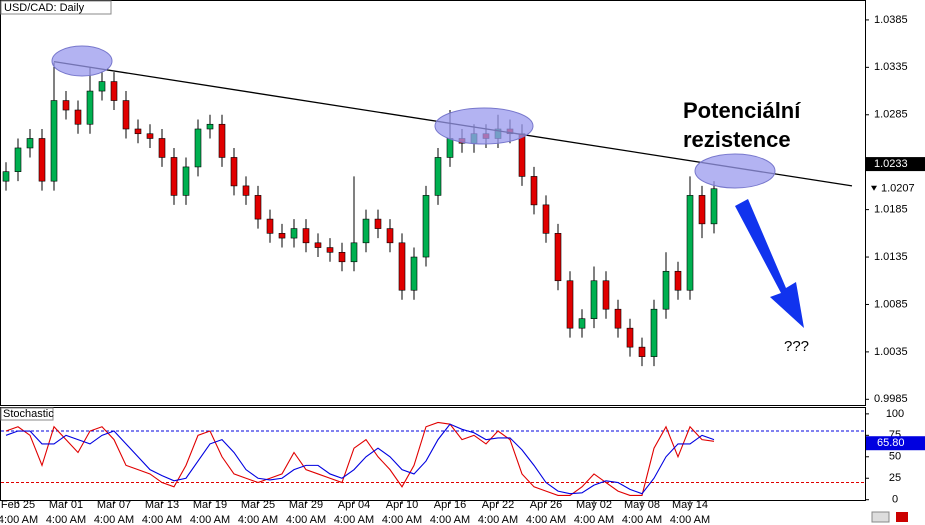 This screenshot has height=525, width=925. What do you see at coordinates (895, 500) in the screenshot?
I see `y-tick-label: 0` at bounding box center [895, 500].